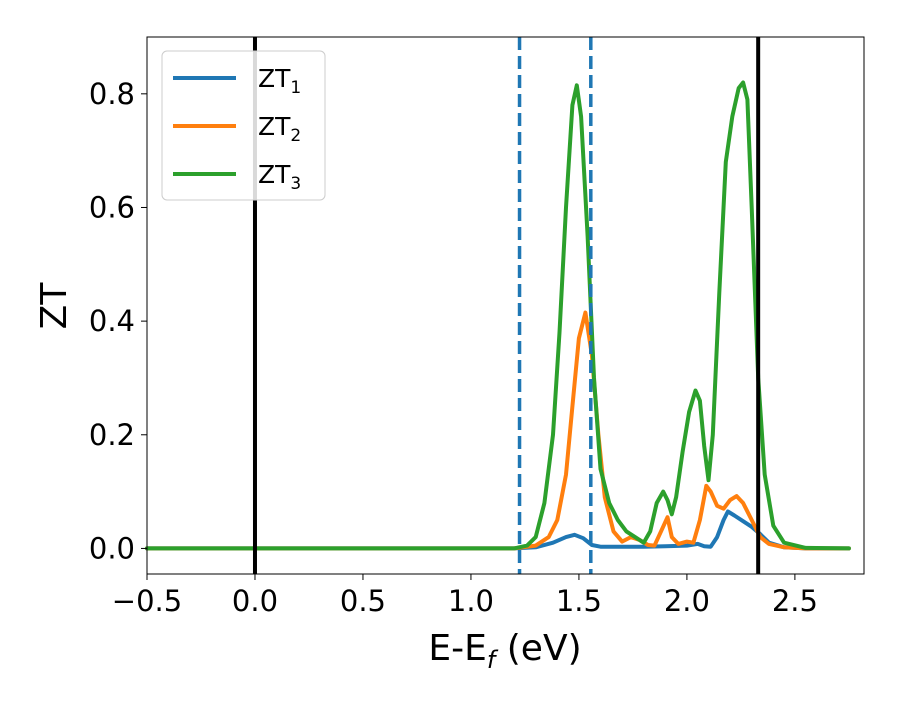 The image size is (900, 705). Describe the element at coordinates (279, 81) in the screenshot. I see `legend-label-1: ZT1` at that location.